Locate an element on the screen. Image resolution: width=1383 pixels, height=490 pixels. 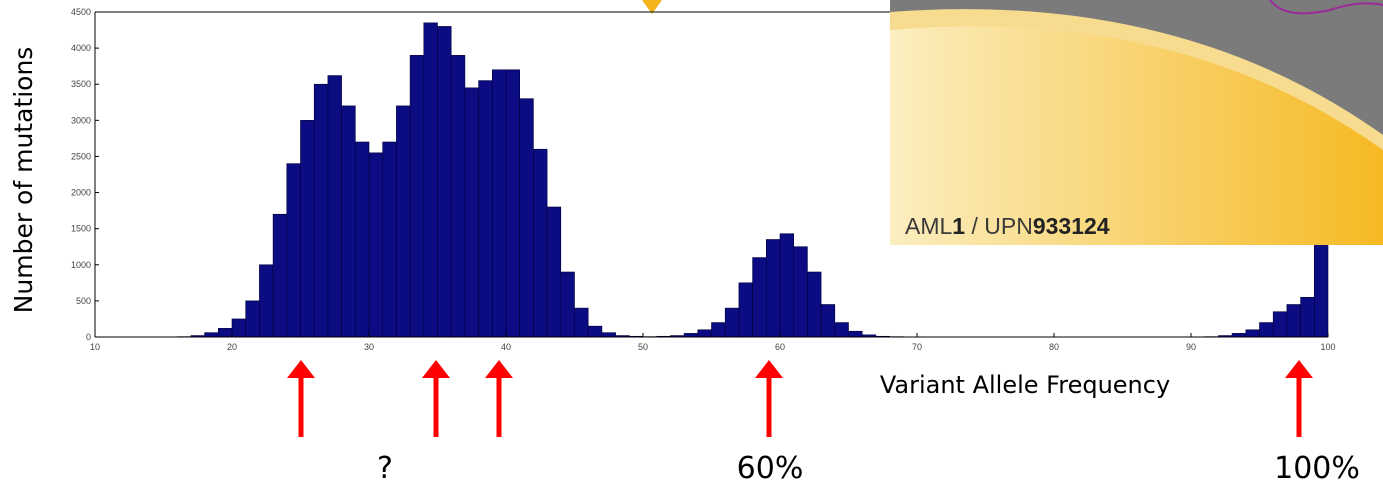
y-tick-label: 0 is located at coordinates (88, 337).